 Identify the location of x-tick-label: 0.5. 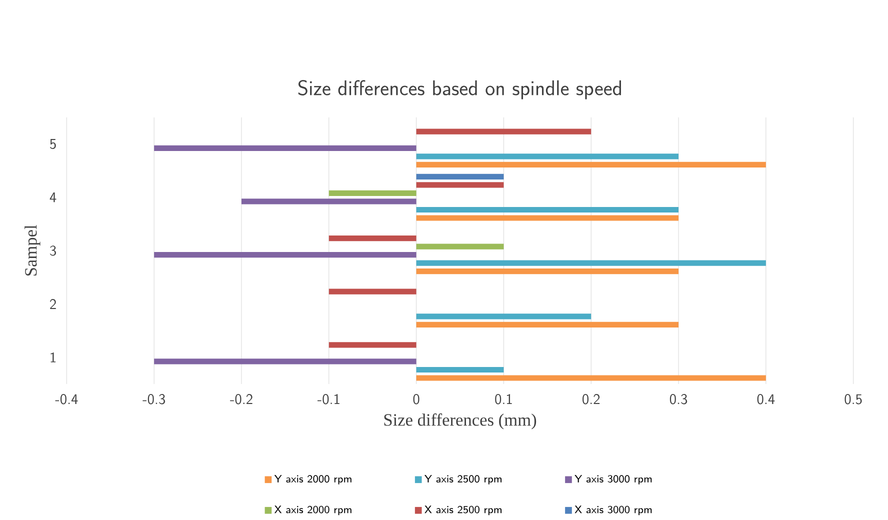
(853, 399).